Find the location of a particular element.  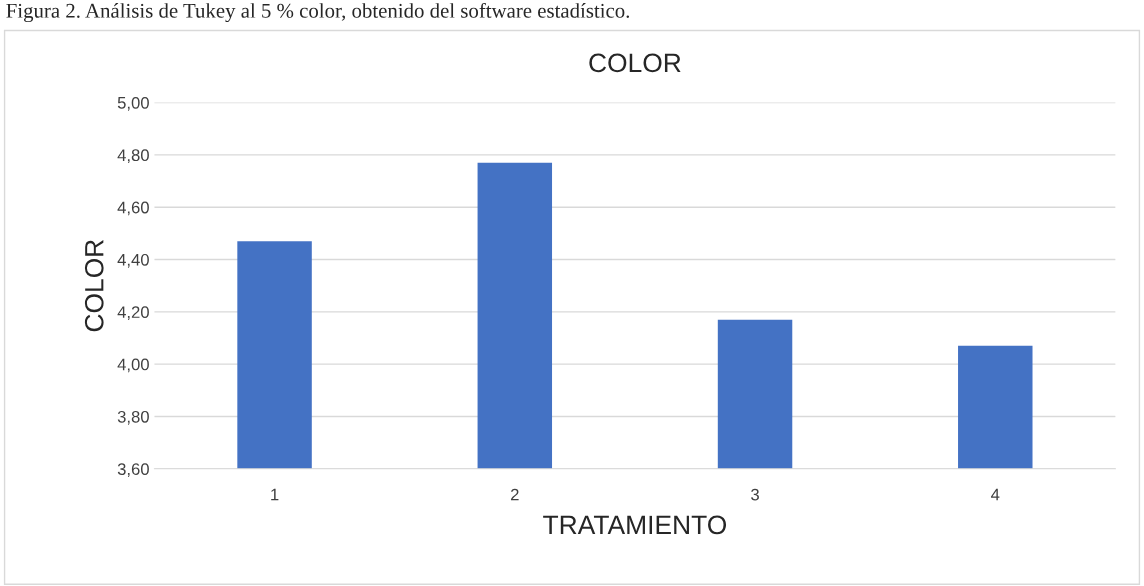

x-tick-label: 2 is located at coordinates (515, 494).